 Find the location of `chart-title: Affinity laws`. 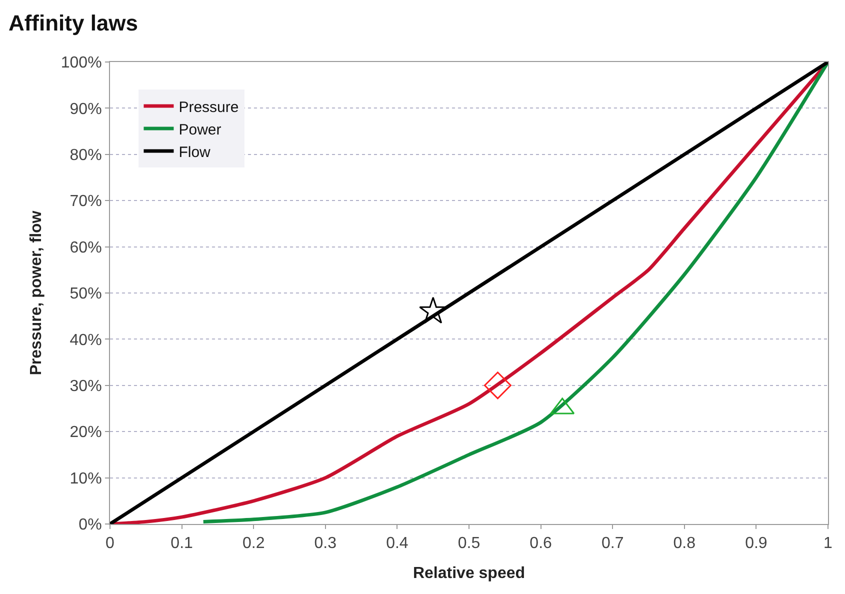

chart-title: Affinity laws is located at coordinates (73, 23).